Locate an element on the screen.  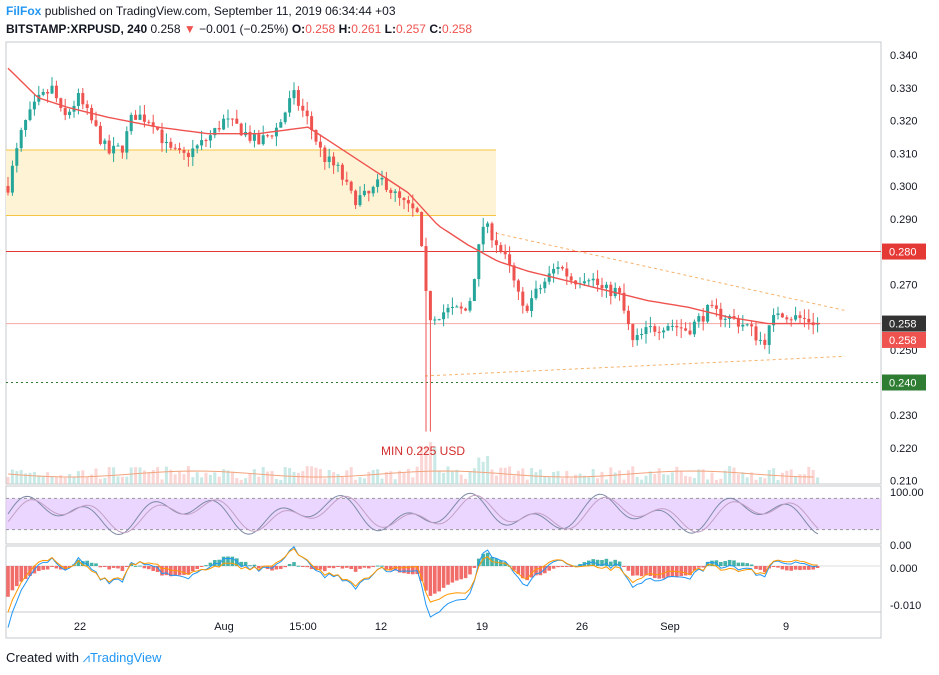
price-tag-label: 0.280 is located at coordinates (903, 253).